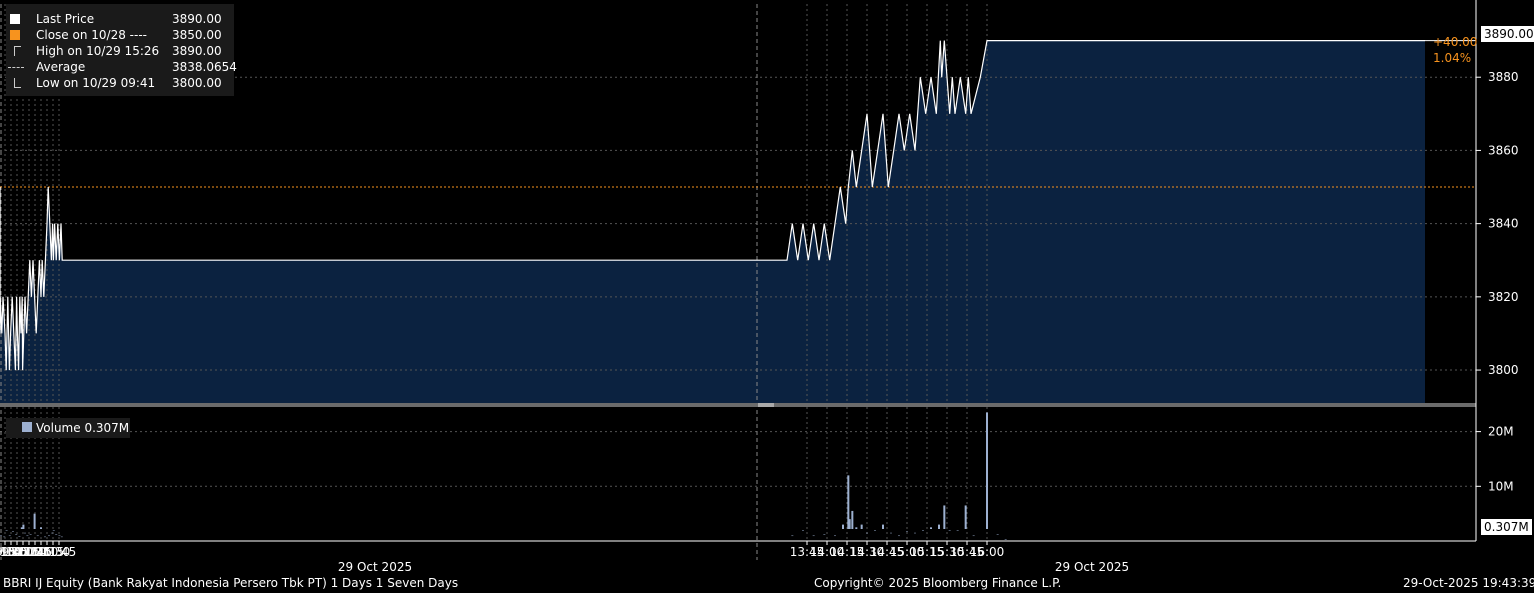 The width and height of the screenshot is (1534, 593). Describe the element at coordinates (987, 552) in the screenshot. I see `x-tick-label: 16:00` at that location.